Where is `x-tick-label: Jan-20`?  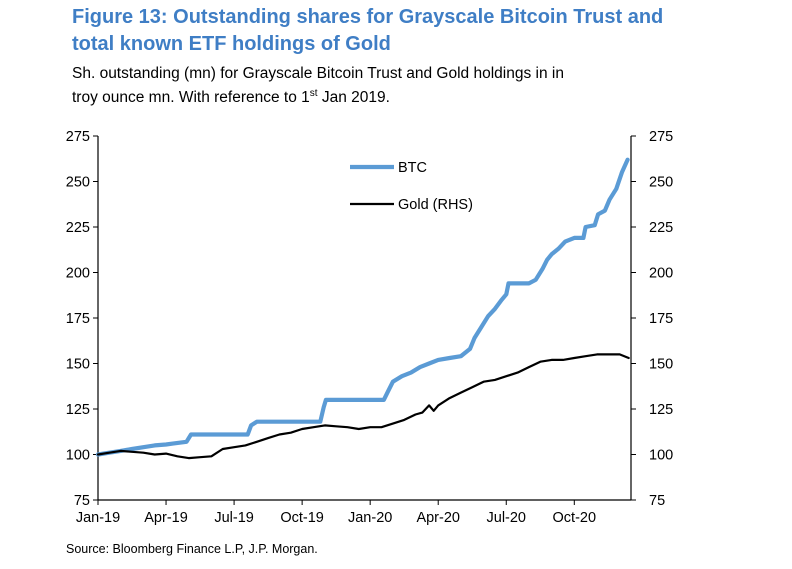
x-tick-label: Jan-20 is located at coordinates (370, 518).